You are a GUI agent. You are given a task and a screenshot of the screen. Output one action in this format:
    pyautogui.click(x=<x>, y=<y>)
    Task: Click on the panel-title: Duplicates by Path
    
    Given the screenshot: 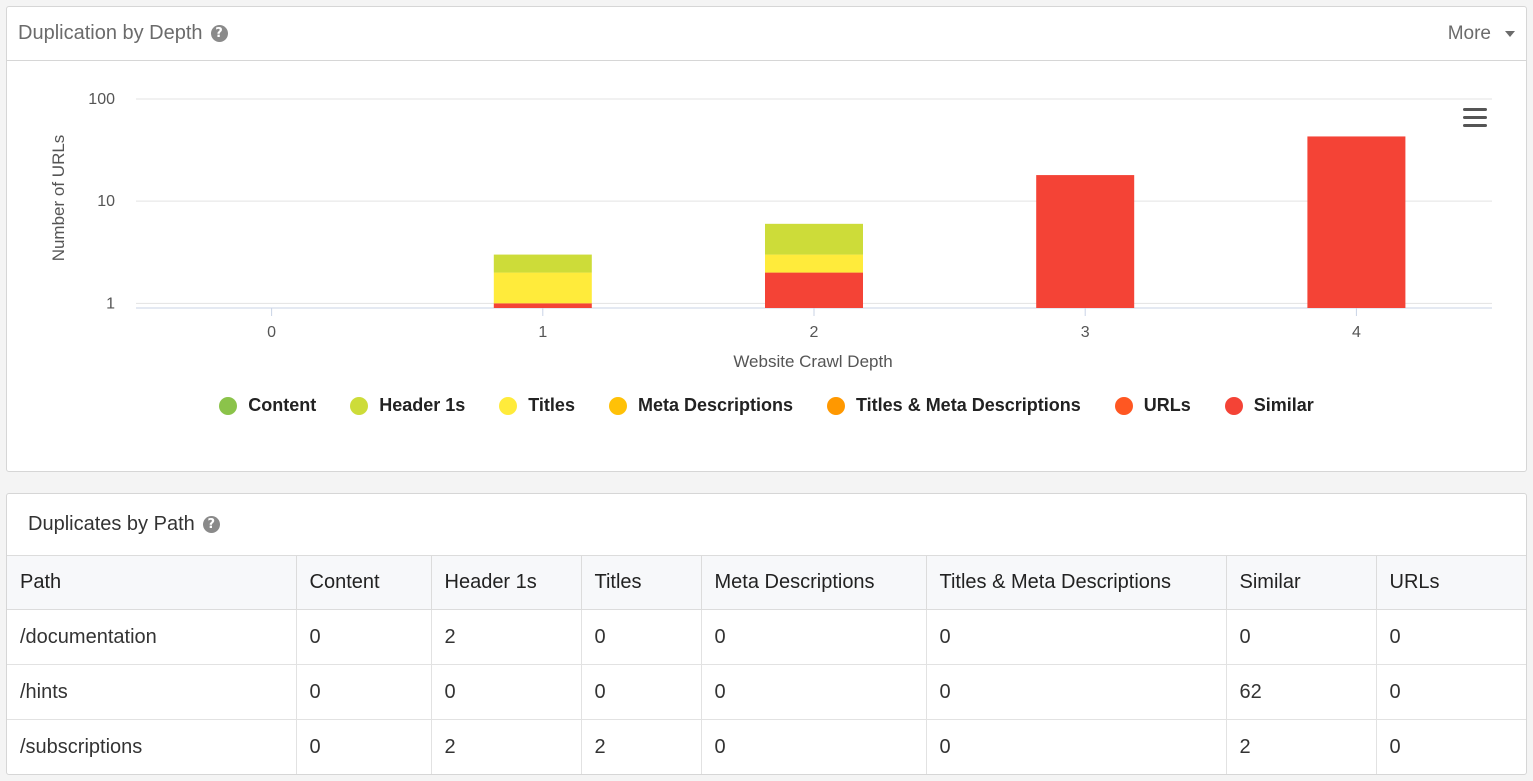 What is the action you would take?
    pyautogui.click(x=111, y=524)
    